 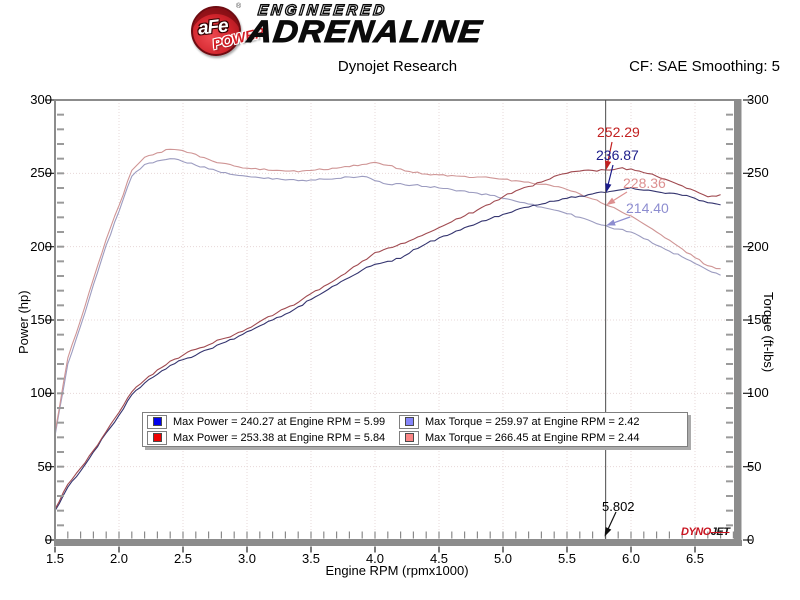 What do you see at coordinates (41, 319) in the screenshot?
I see `y-tick-label-left: 150` at bounding box center [41, 319].